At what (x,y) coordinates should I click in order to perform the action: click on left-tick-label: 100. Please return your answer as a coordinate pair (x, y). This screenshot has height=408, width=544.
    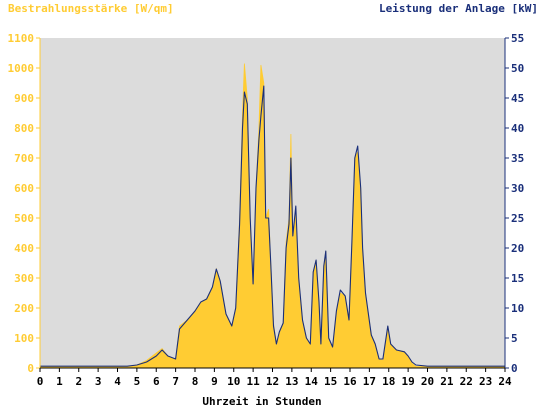
    Looking at the image, I should click on (24, 338).